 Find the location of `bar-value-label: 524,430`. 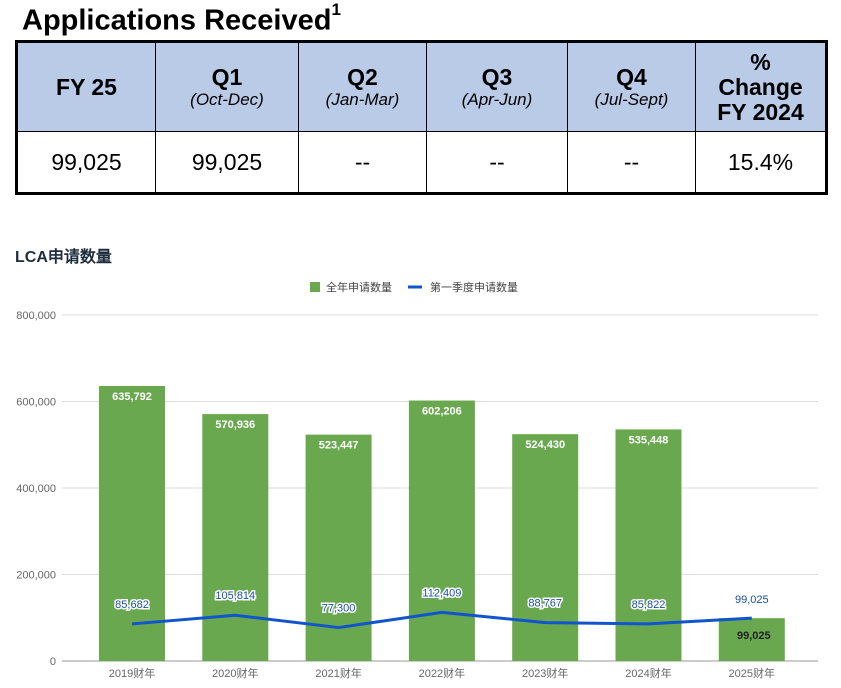

bar-value-label: 524,430 is located at coordinates (545, 445).